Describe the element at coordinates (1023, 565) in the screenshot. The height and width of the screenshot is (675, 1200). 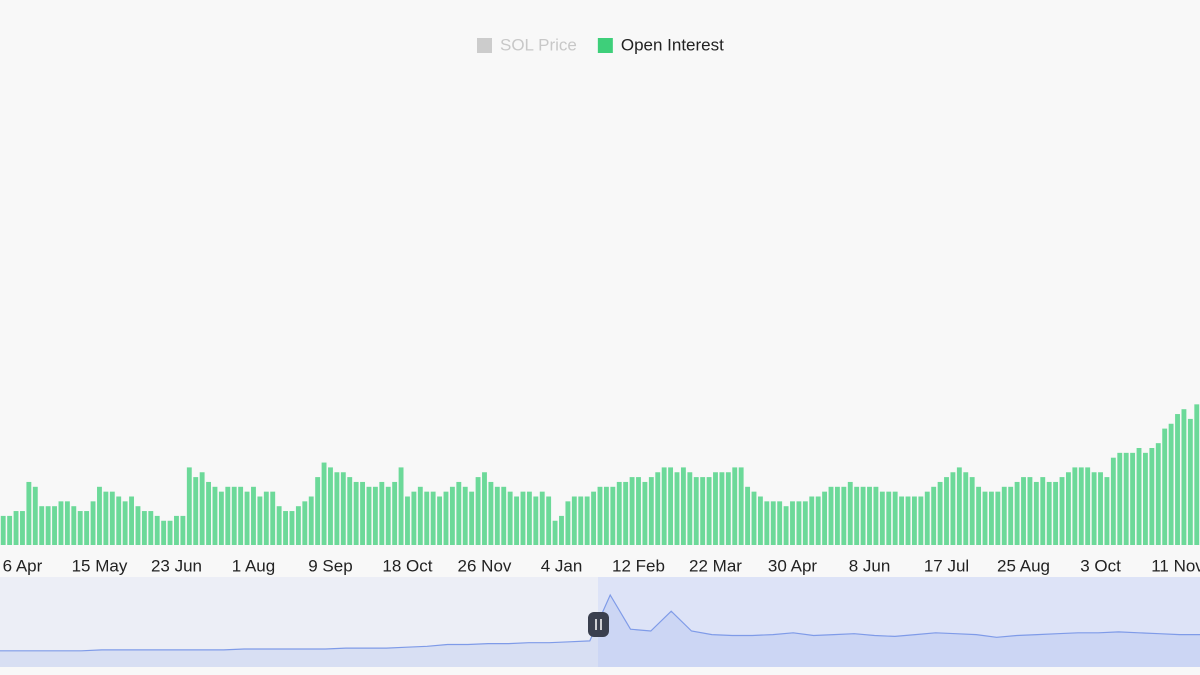
I see `x-tick-label: 25 Aug` at that location.